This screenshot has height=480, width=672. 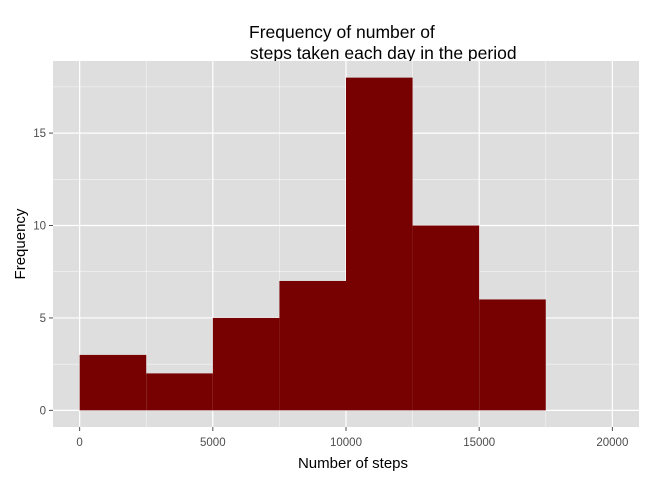 What do you see at coordinates (43, 411) in the screenshot?
I see `y-tick-label: 0` at bounding box center [43, 411].